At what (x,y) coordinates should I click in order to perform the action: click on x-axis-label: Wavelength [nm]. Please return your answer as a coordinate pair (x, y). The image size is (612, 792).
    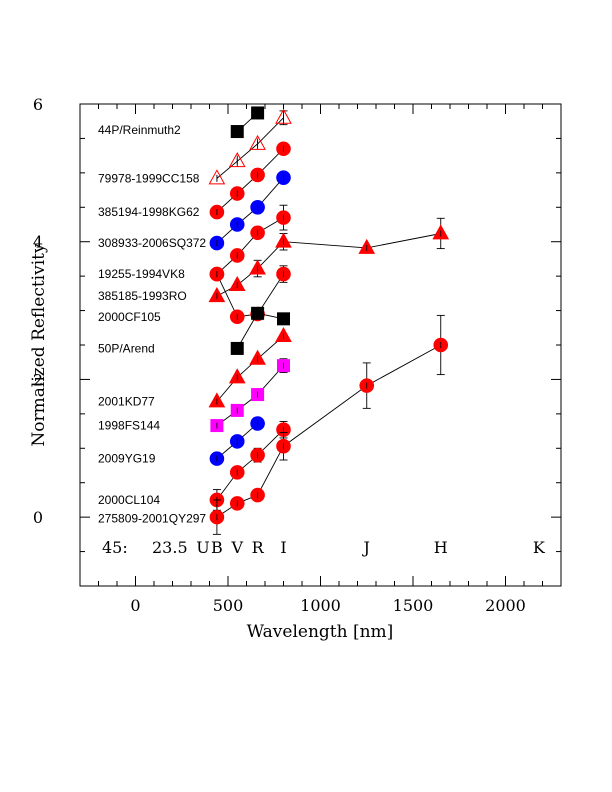
    Looking at the image, I should click on (320, 632).